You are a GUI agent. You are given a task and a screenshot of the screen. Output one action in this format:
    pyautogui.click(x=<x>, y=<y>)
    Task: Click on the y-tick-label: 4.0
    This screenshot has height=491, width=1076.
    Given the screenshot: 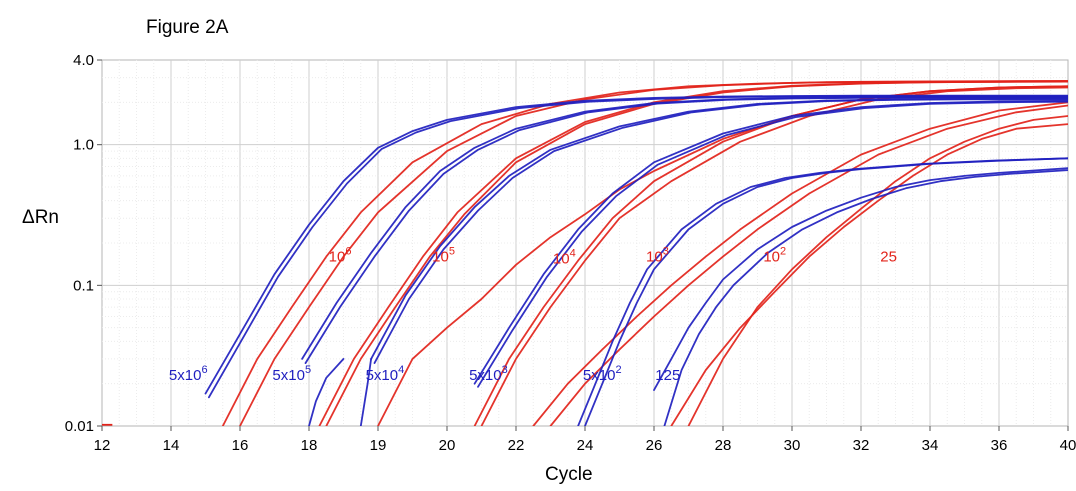 What is the action you would take?
    pyautogui.click(x=83, y=60)
    